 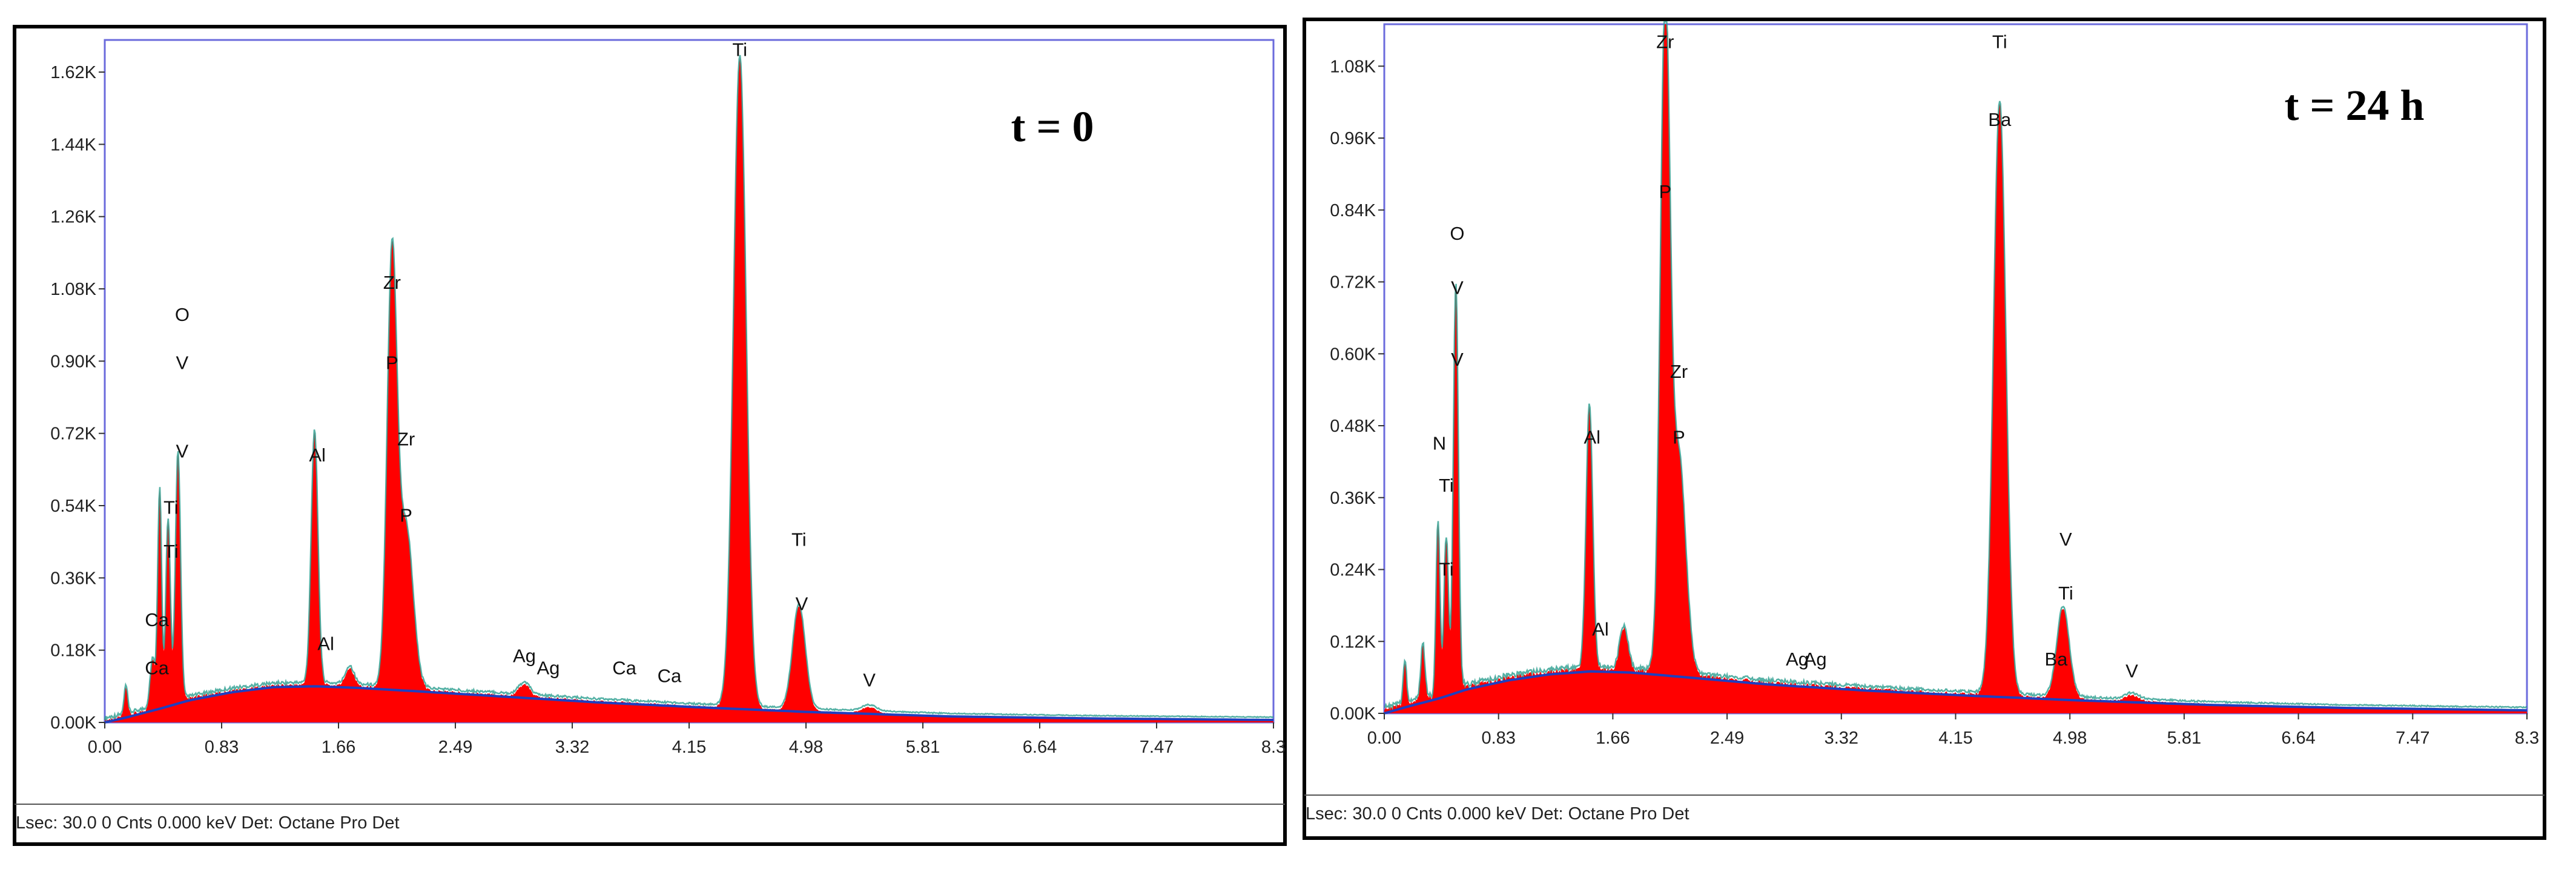 I want to click on peak-label-t24h-13: Ag, so click(x=1815, y=659).